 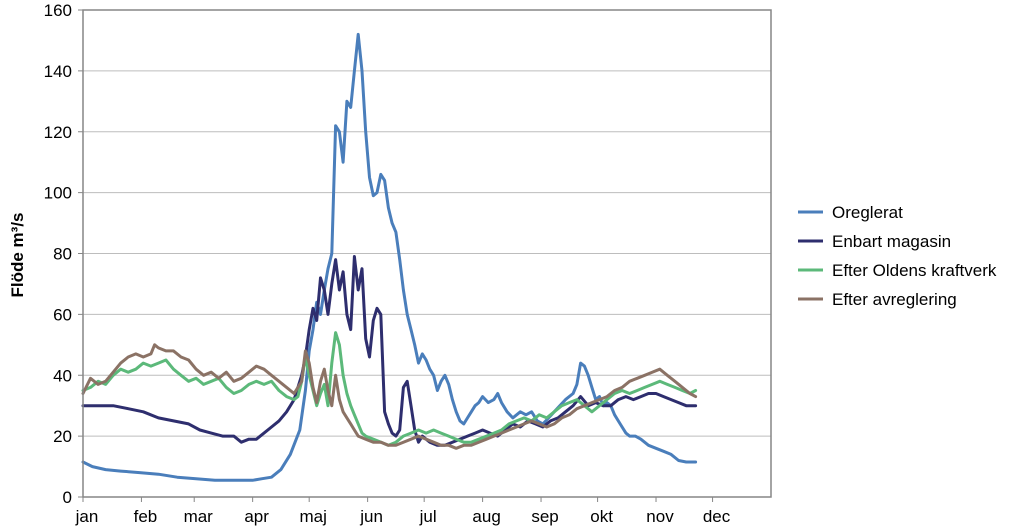 I want to click on x-tick-label-jan: jan, so click(x=87, y=516).